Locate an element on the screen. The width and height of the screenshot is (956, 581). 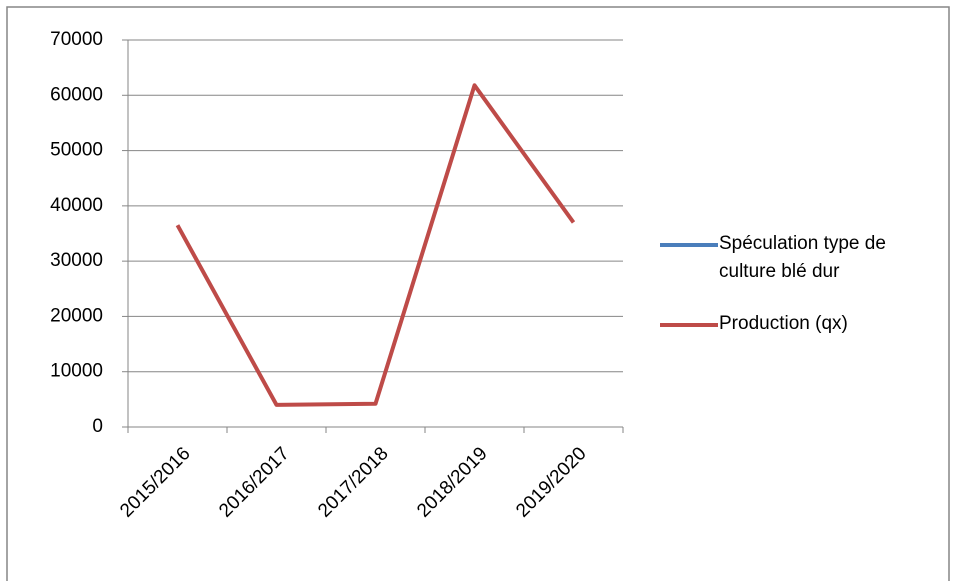
legend-label: Spéculation type de culture blé dur is located at coordinates (802, 257).